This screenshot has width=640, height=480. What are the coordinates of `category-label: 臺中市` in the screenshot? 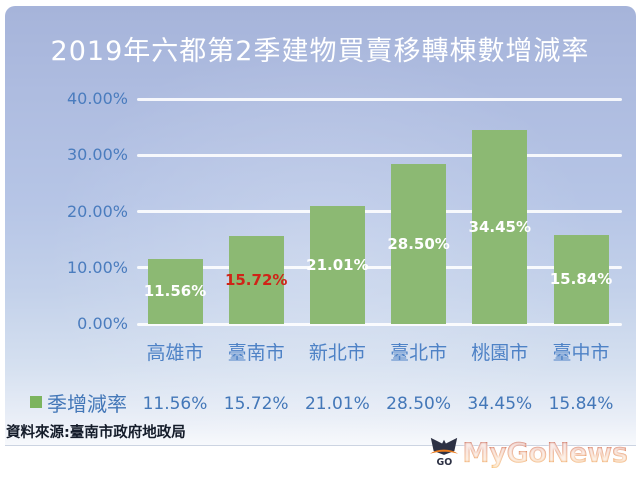 It's located at (581, 353).